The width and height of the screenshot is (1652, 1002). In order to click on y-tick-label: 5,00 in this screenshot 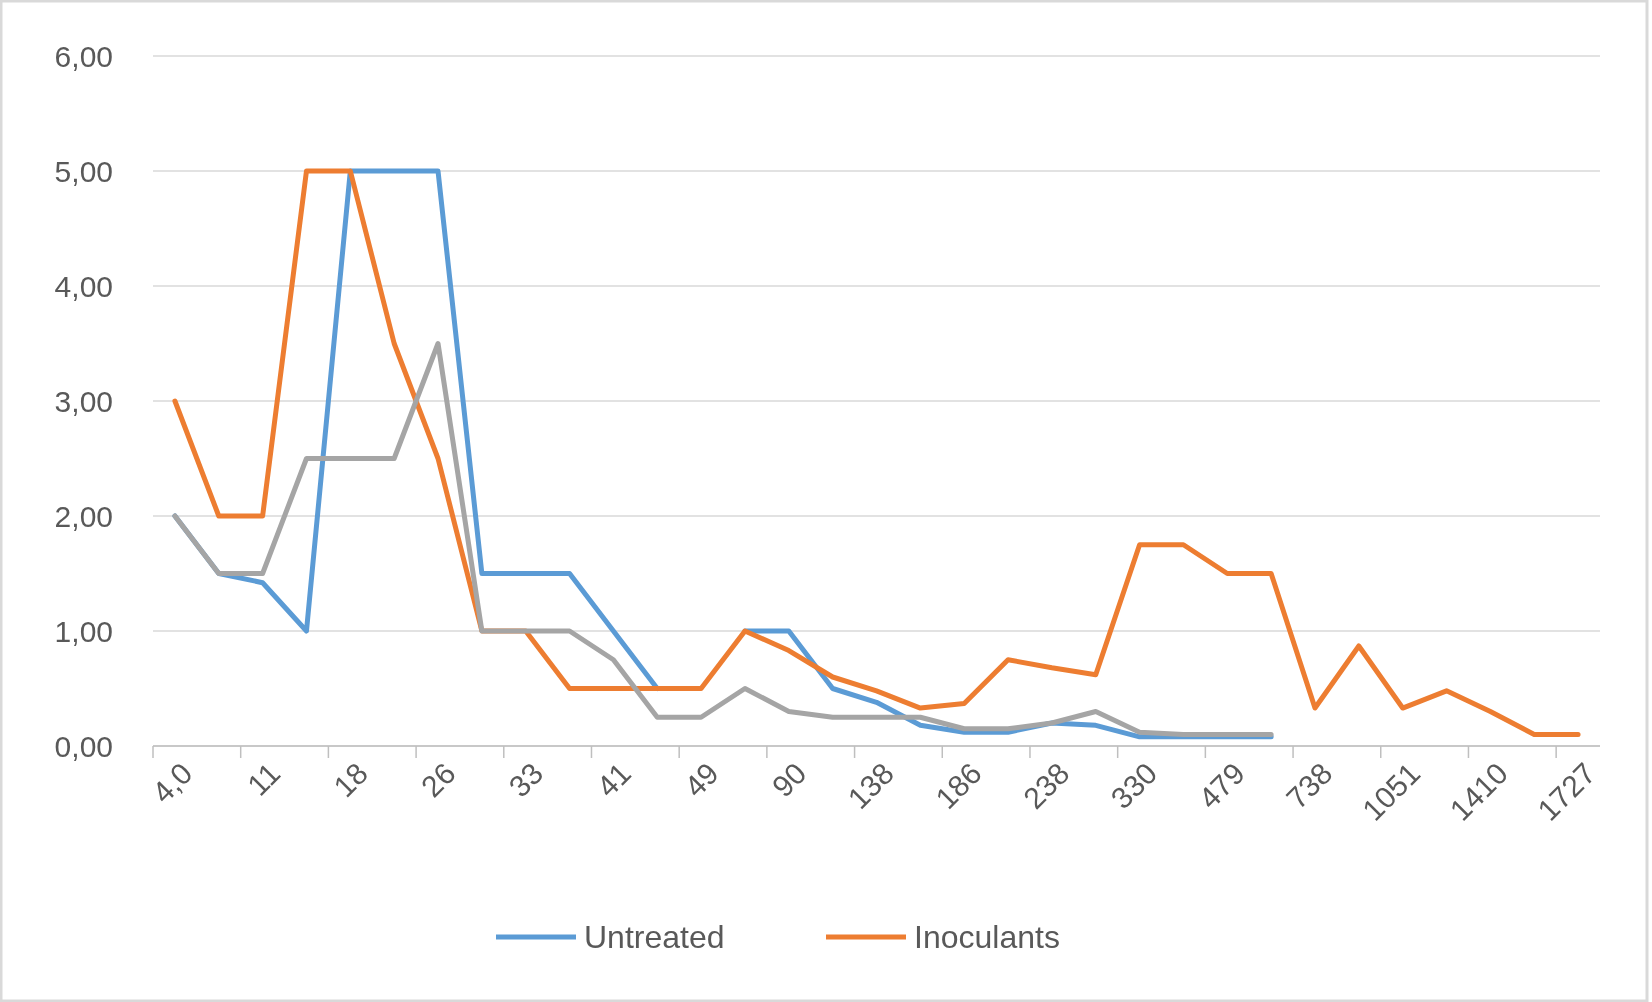, I will do `click(83, 171)`.